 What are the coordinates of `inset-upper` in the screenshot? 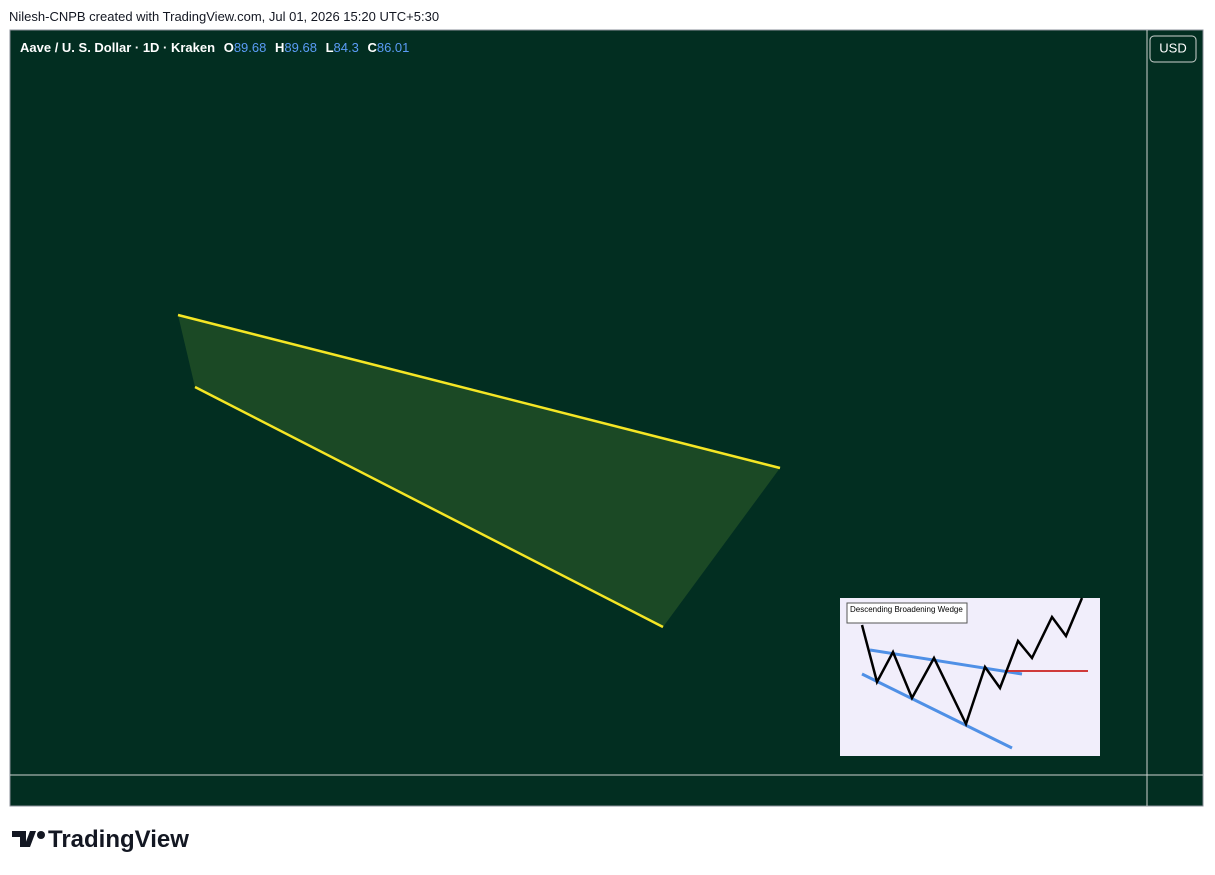 It's located at (946, 662).